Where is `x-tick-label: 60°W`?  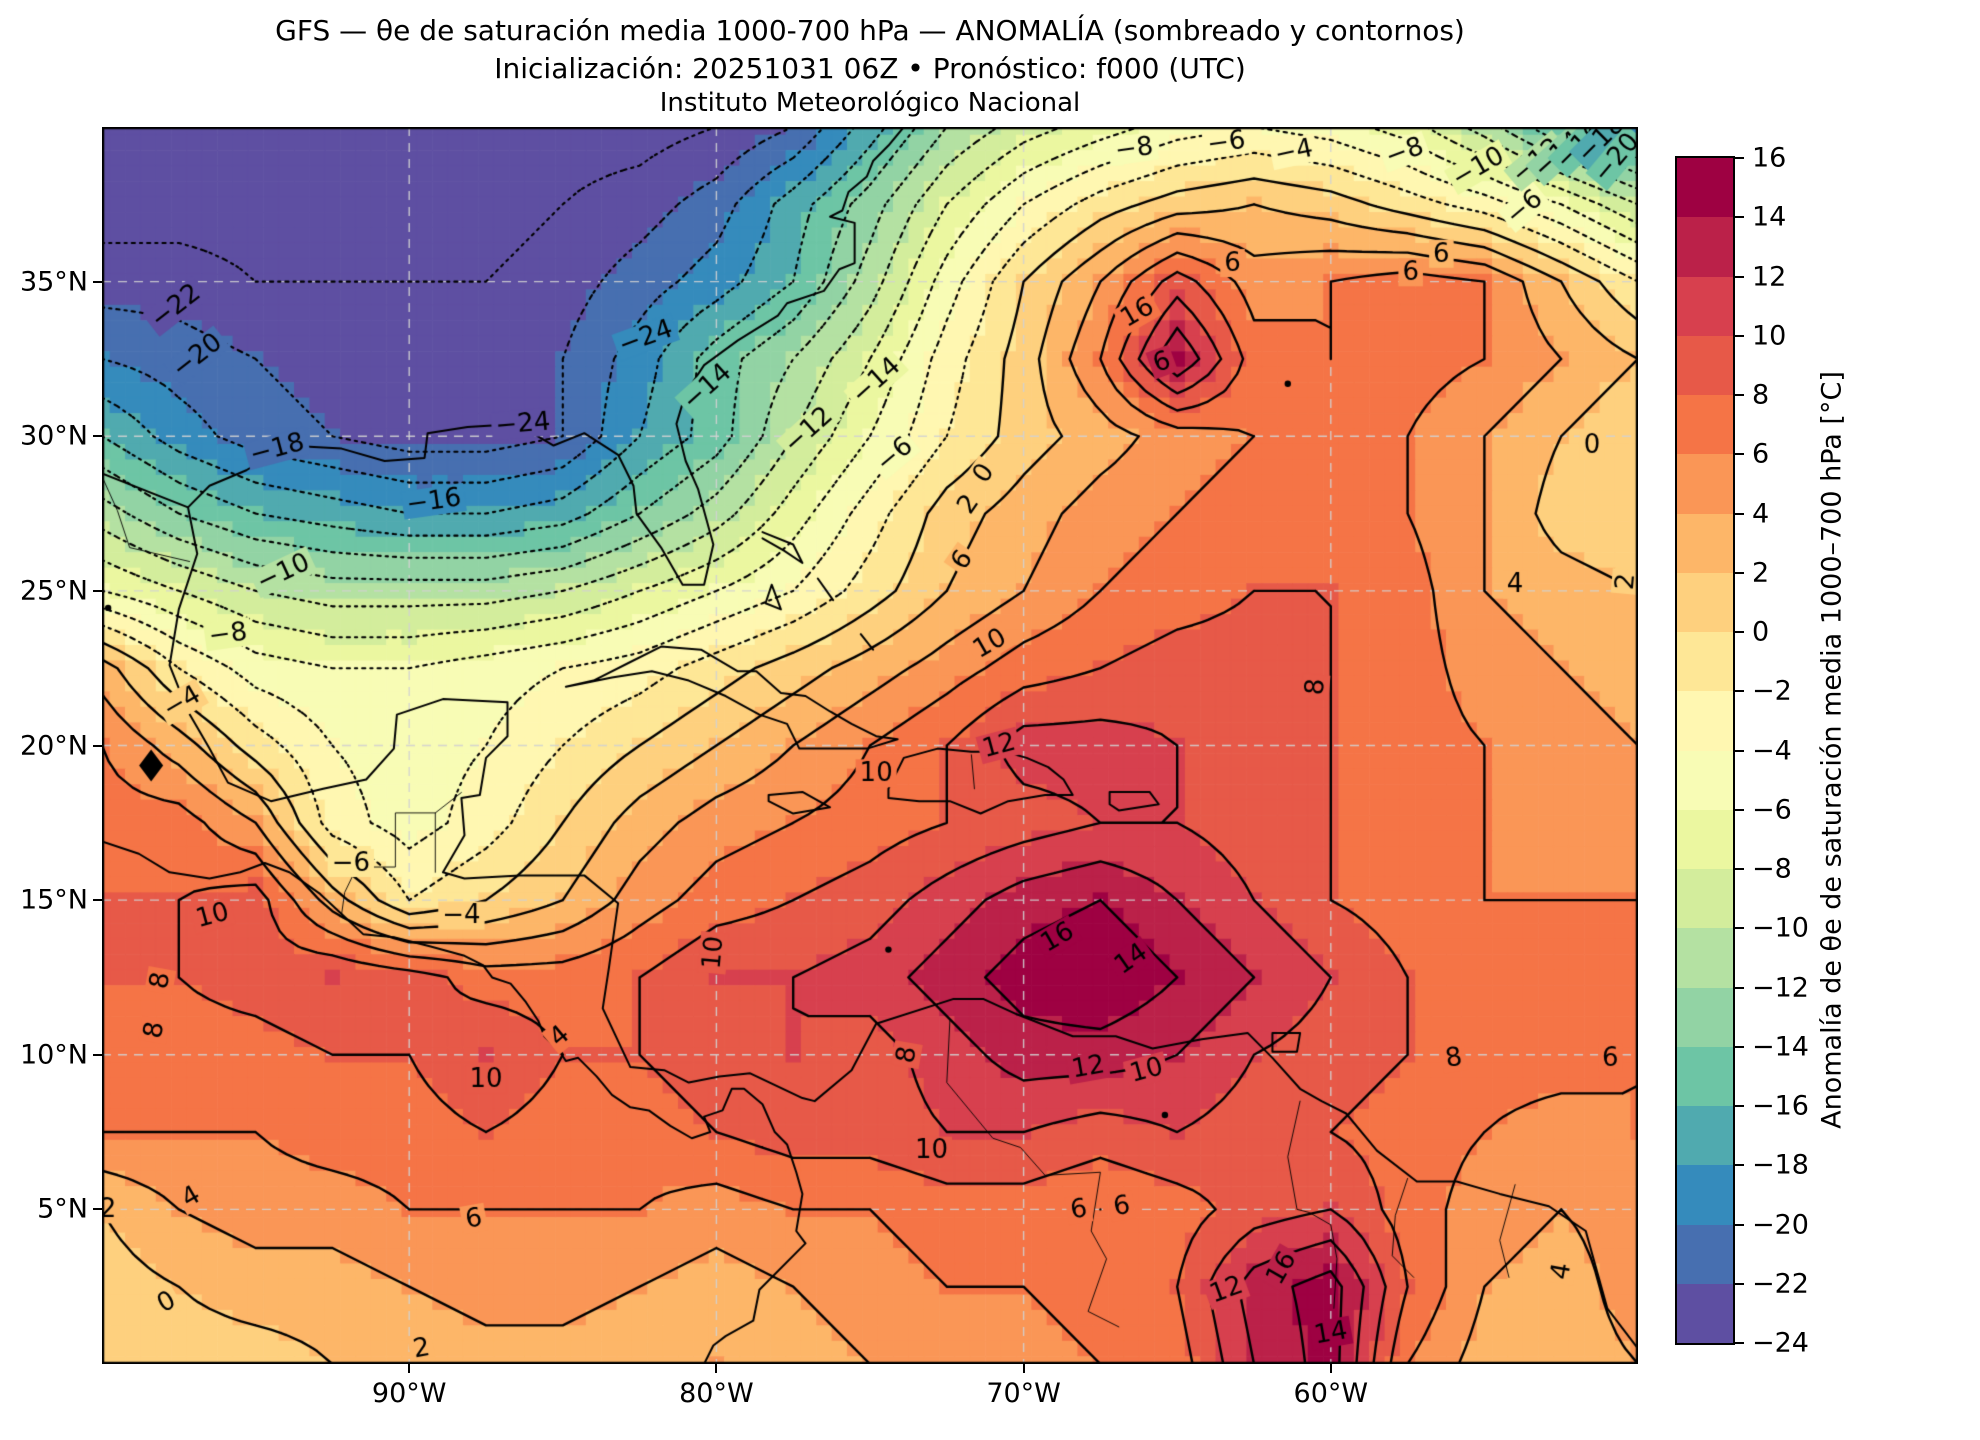
x-tick-label: 60°W is located at coordinates (1331, 1393).